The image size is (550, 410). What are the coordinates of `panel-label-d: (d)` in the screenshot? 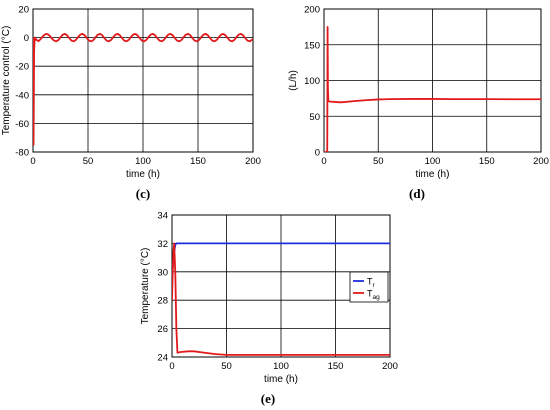 It's located at (417, 193).